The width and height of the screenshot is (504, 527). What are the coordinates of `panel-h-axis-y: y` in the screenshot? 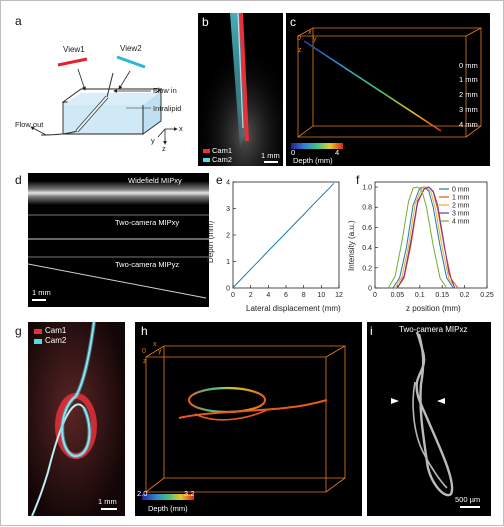 It's located at (160, 351).